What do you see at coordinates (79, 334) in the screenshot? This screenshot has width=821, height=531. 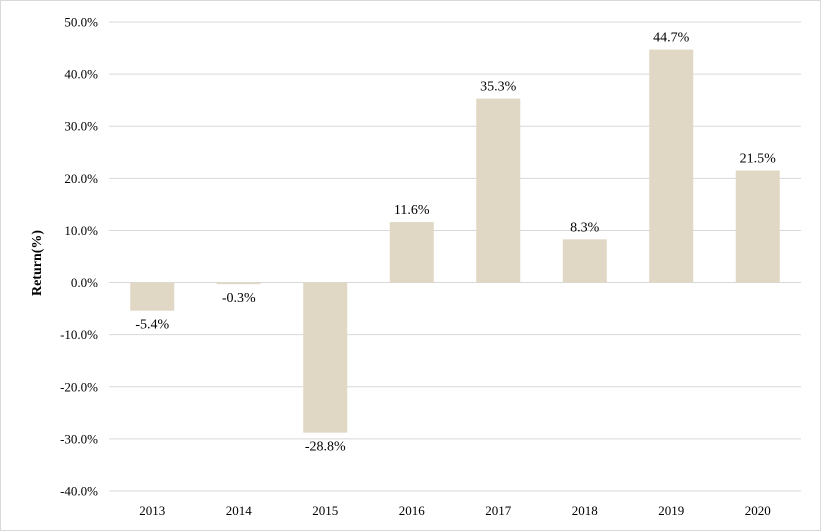 I see `y-tick-label: -10.0%` at bounding box center [79, 334].